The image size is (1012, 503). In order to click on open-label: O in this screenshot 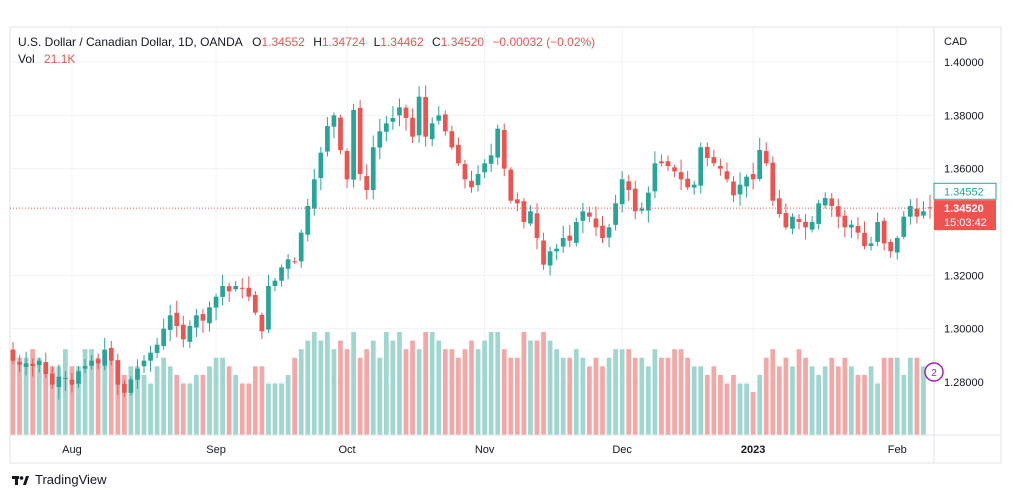, I will do `click(257, 42)`.